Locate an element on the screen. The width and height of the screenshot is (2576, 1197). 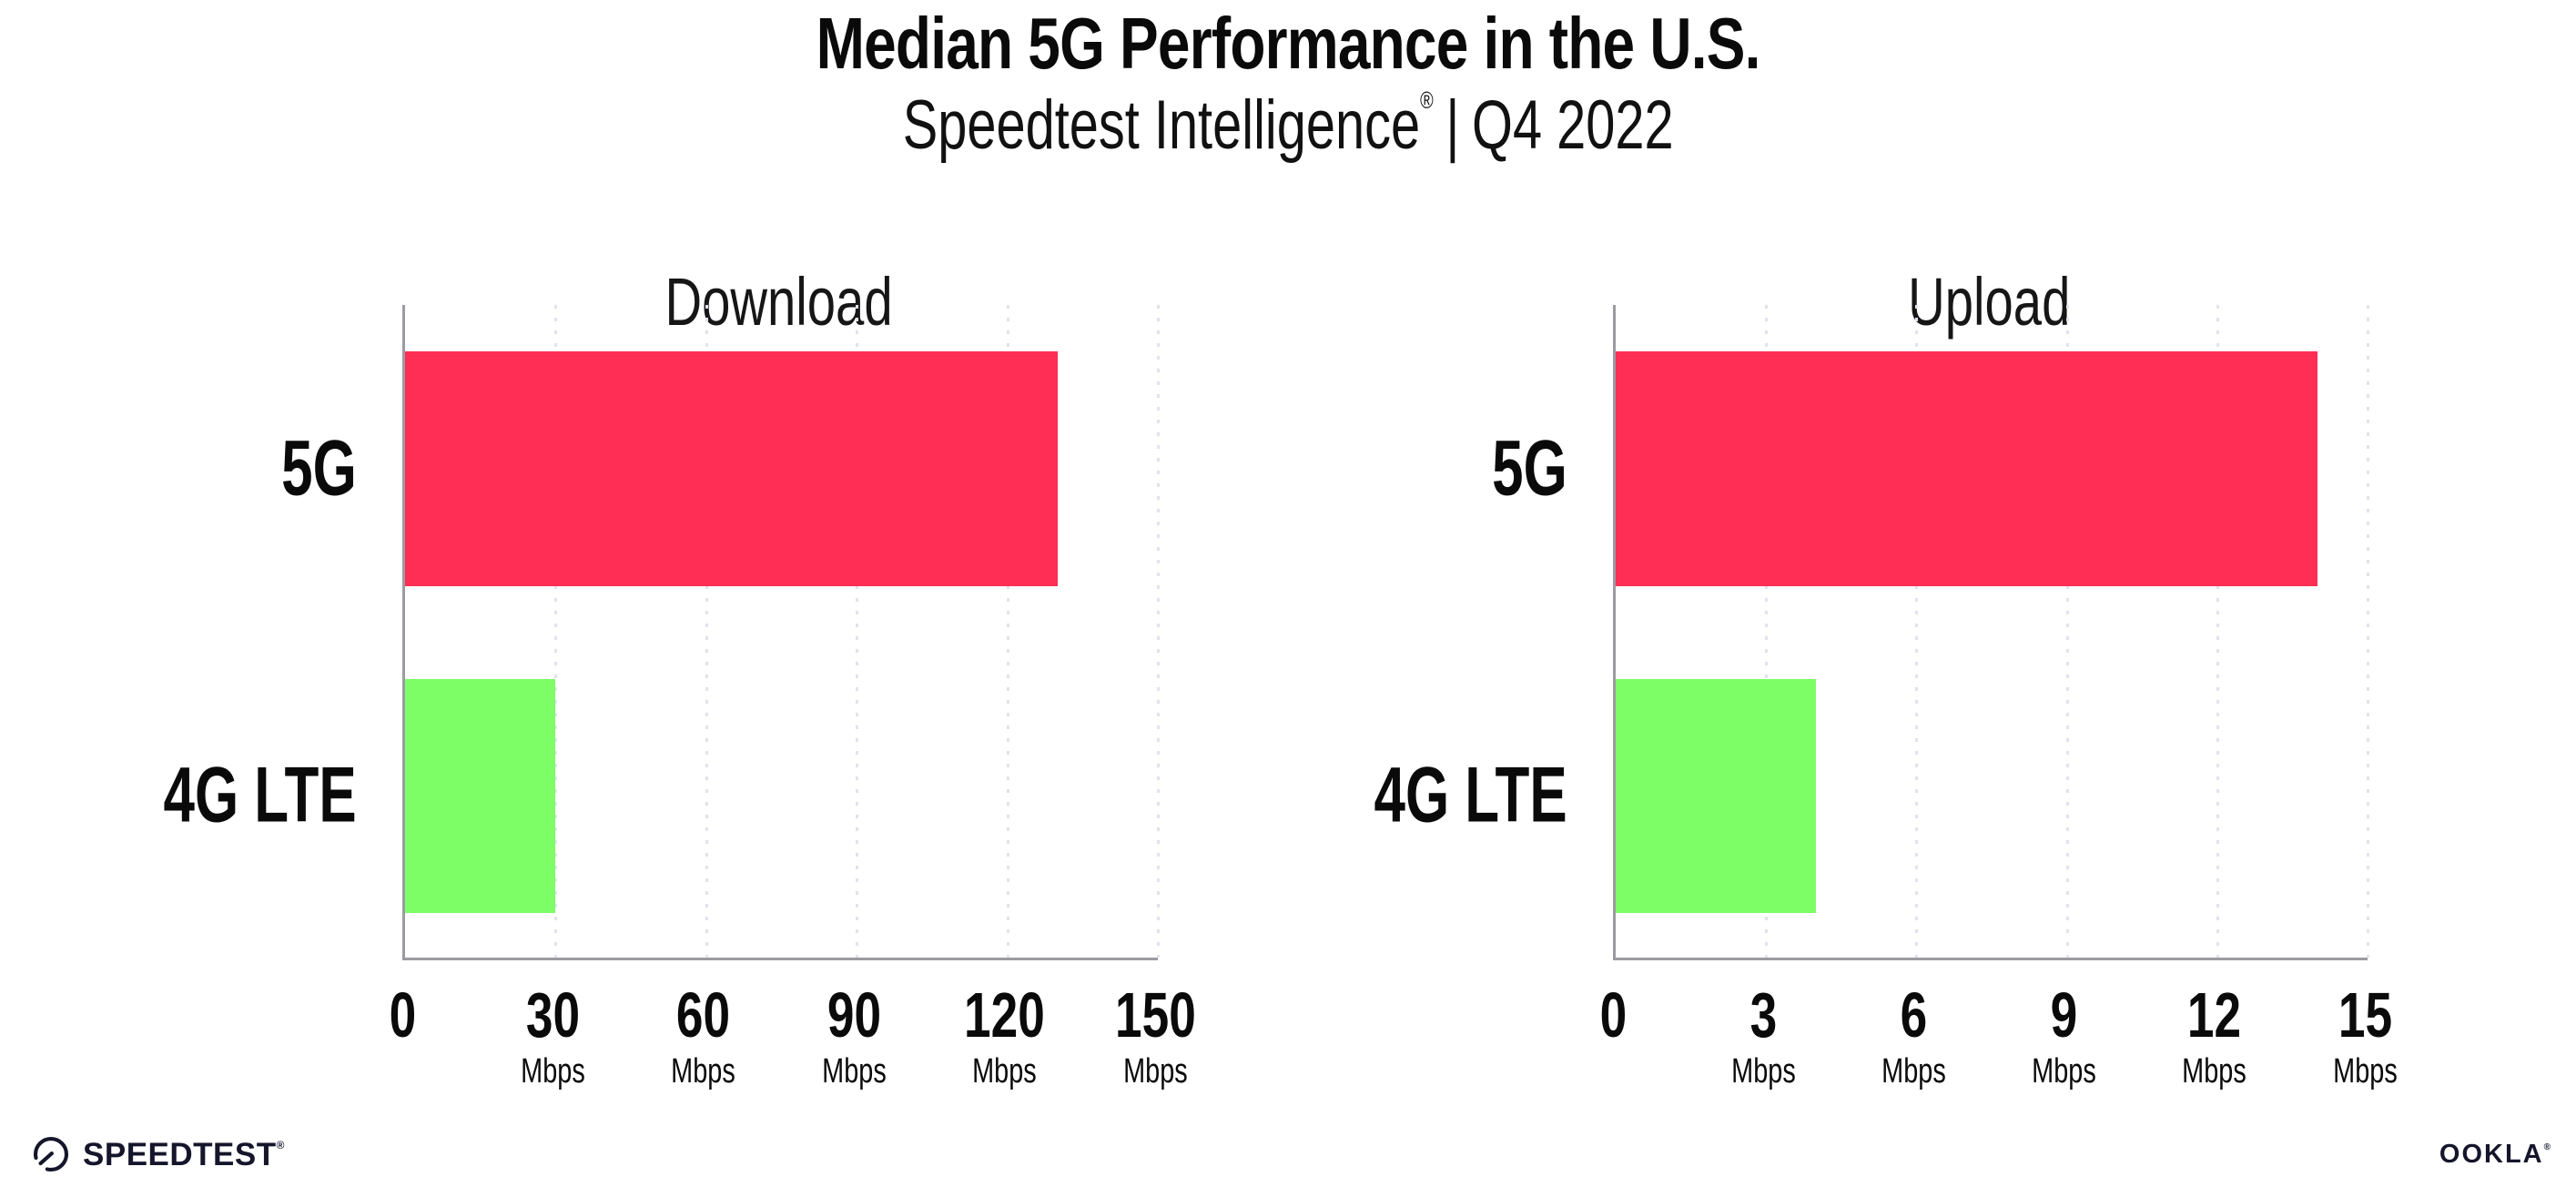
tick-value: 90 is located at coordinates (854, 1015).